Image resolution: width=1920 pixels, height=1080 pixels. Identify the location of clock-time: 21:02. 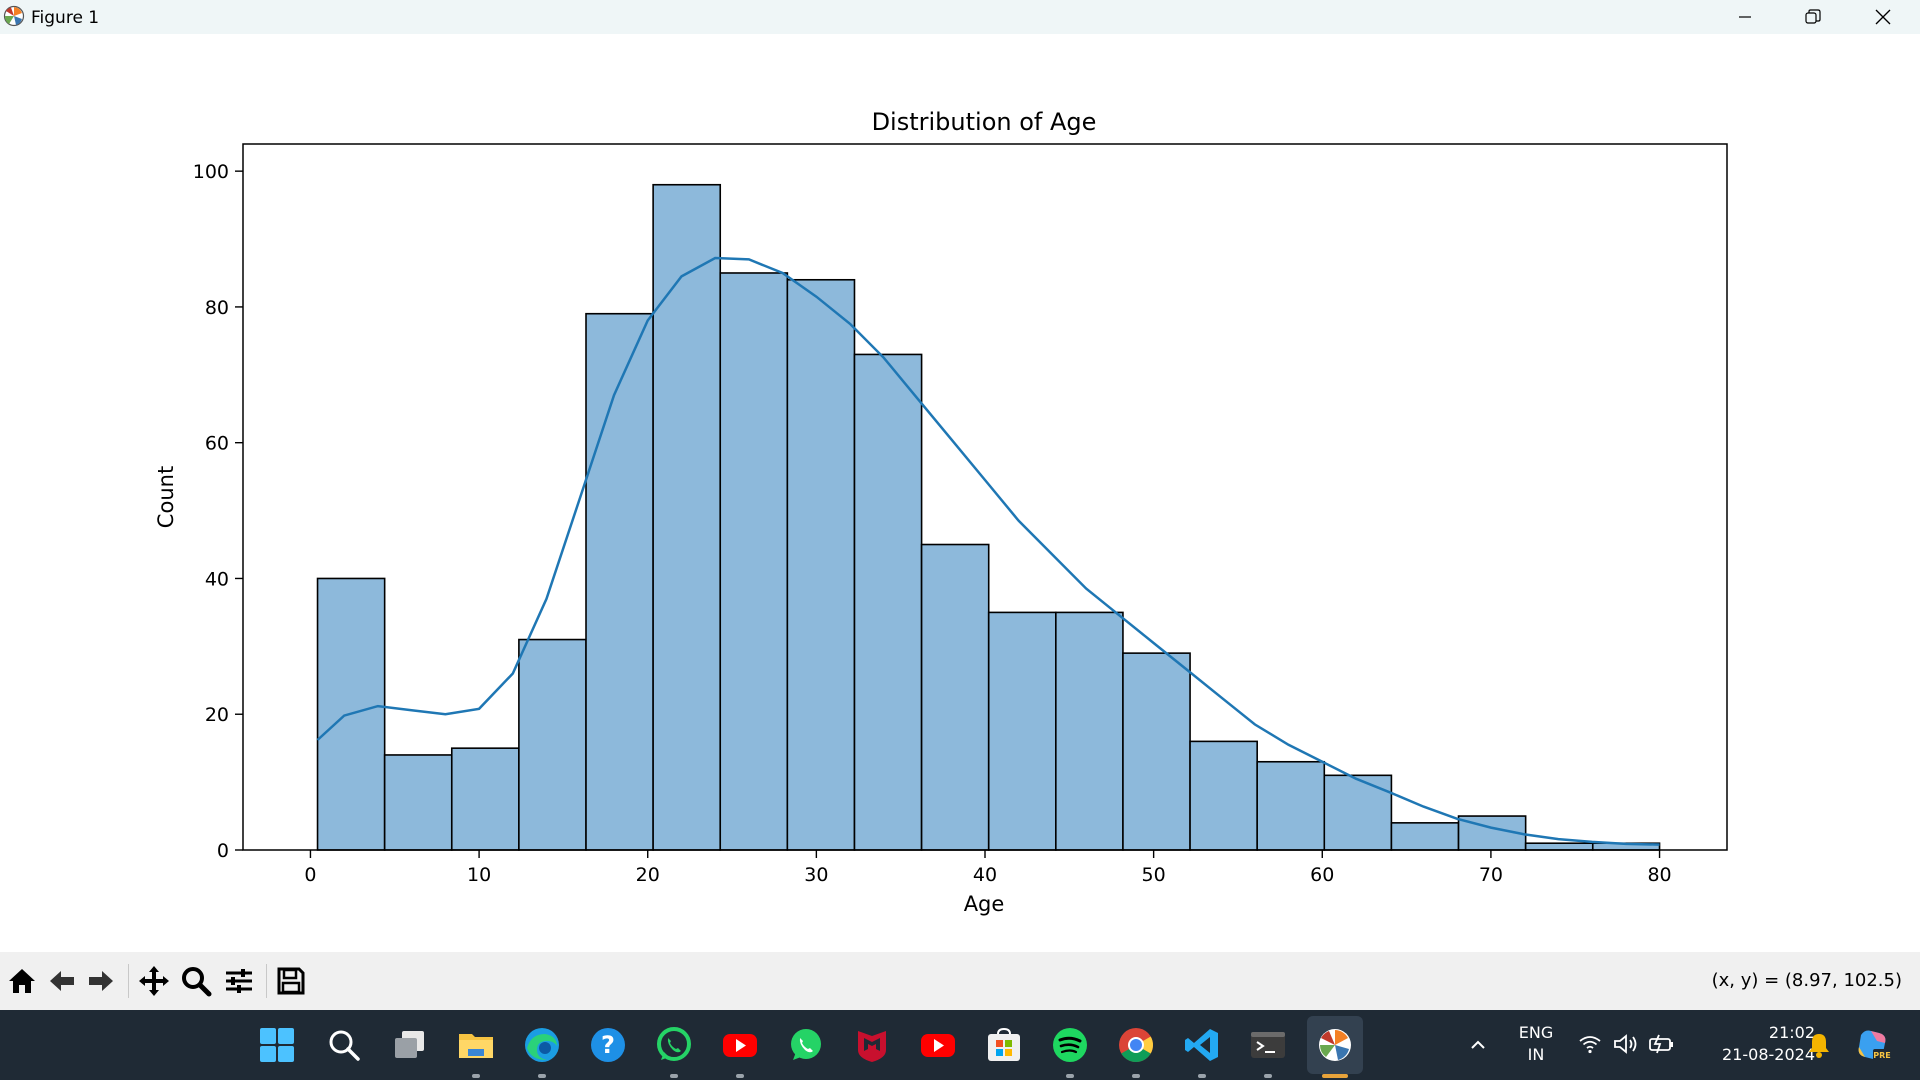
(1791, 1032).